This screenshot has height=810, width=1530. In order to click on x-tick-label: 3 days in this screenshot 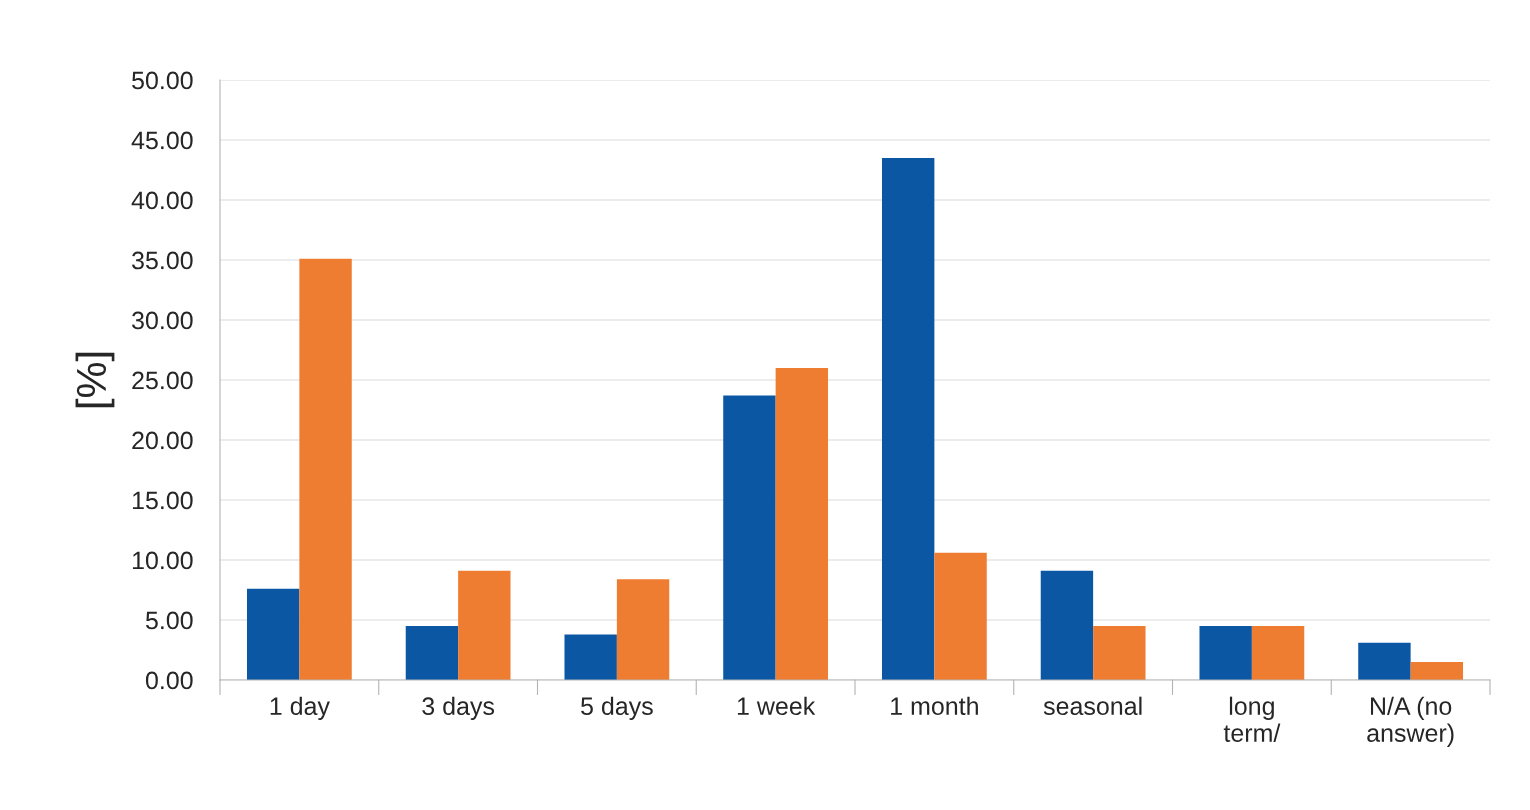, I will do `click(458, 708)`.